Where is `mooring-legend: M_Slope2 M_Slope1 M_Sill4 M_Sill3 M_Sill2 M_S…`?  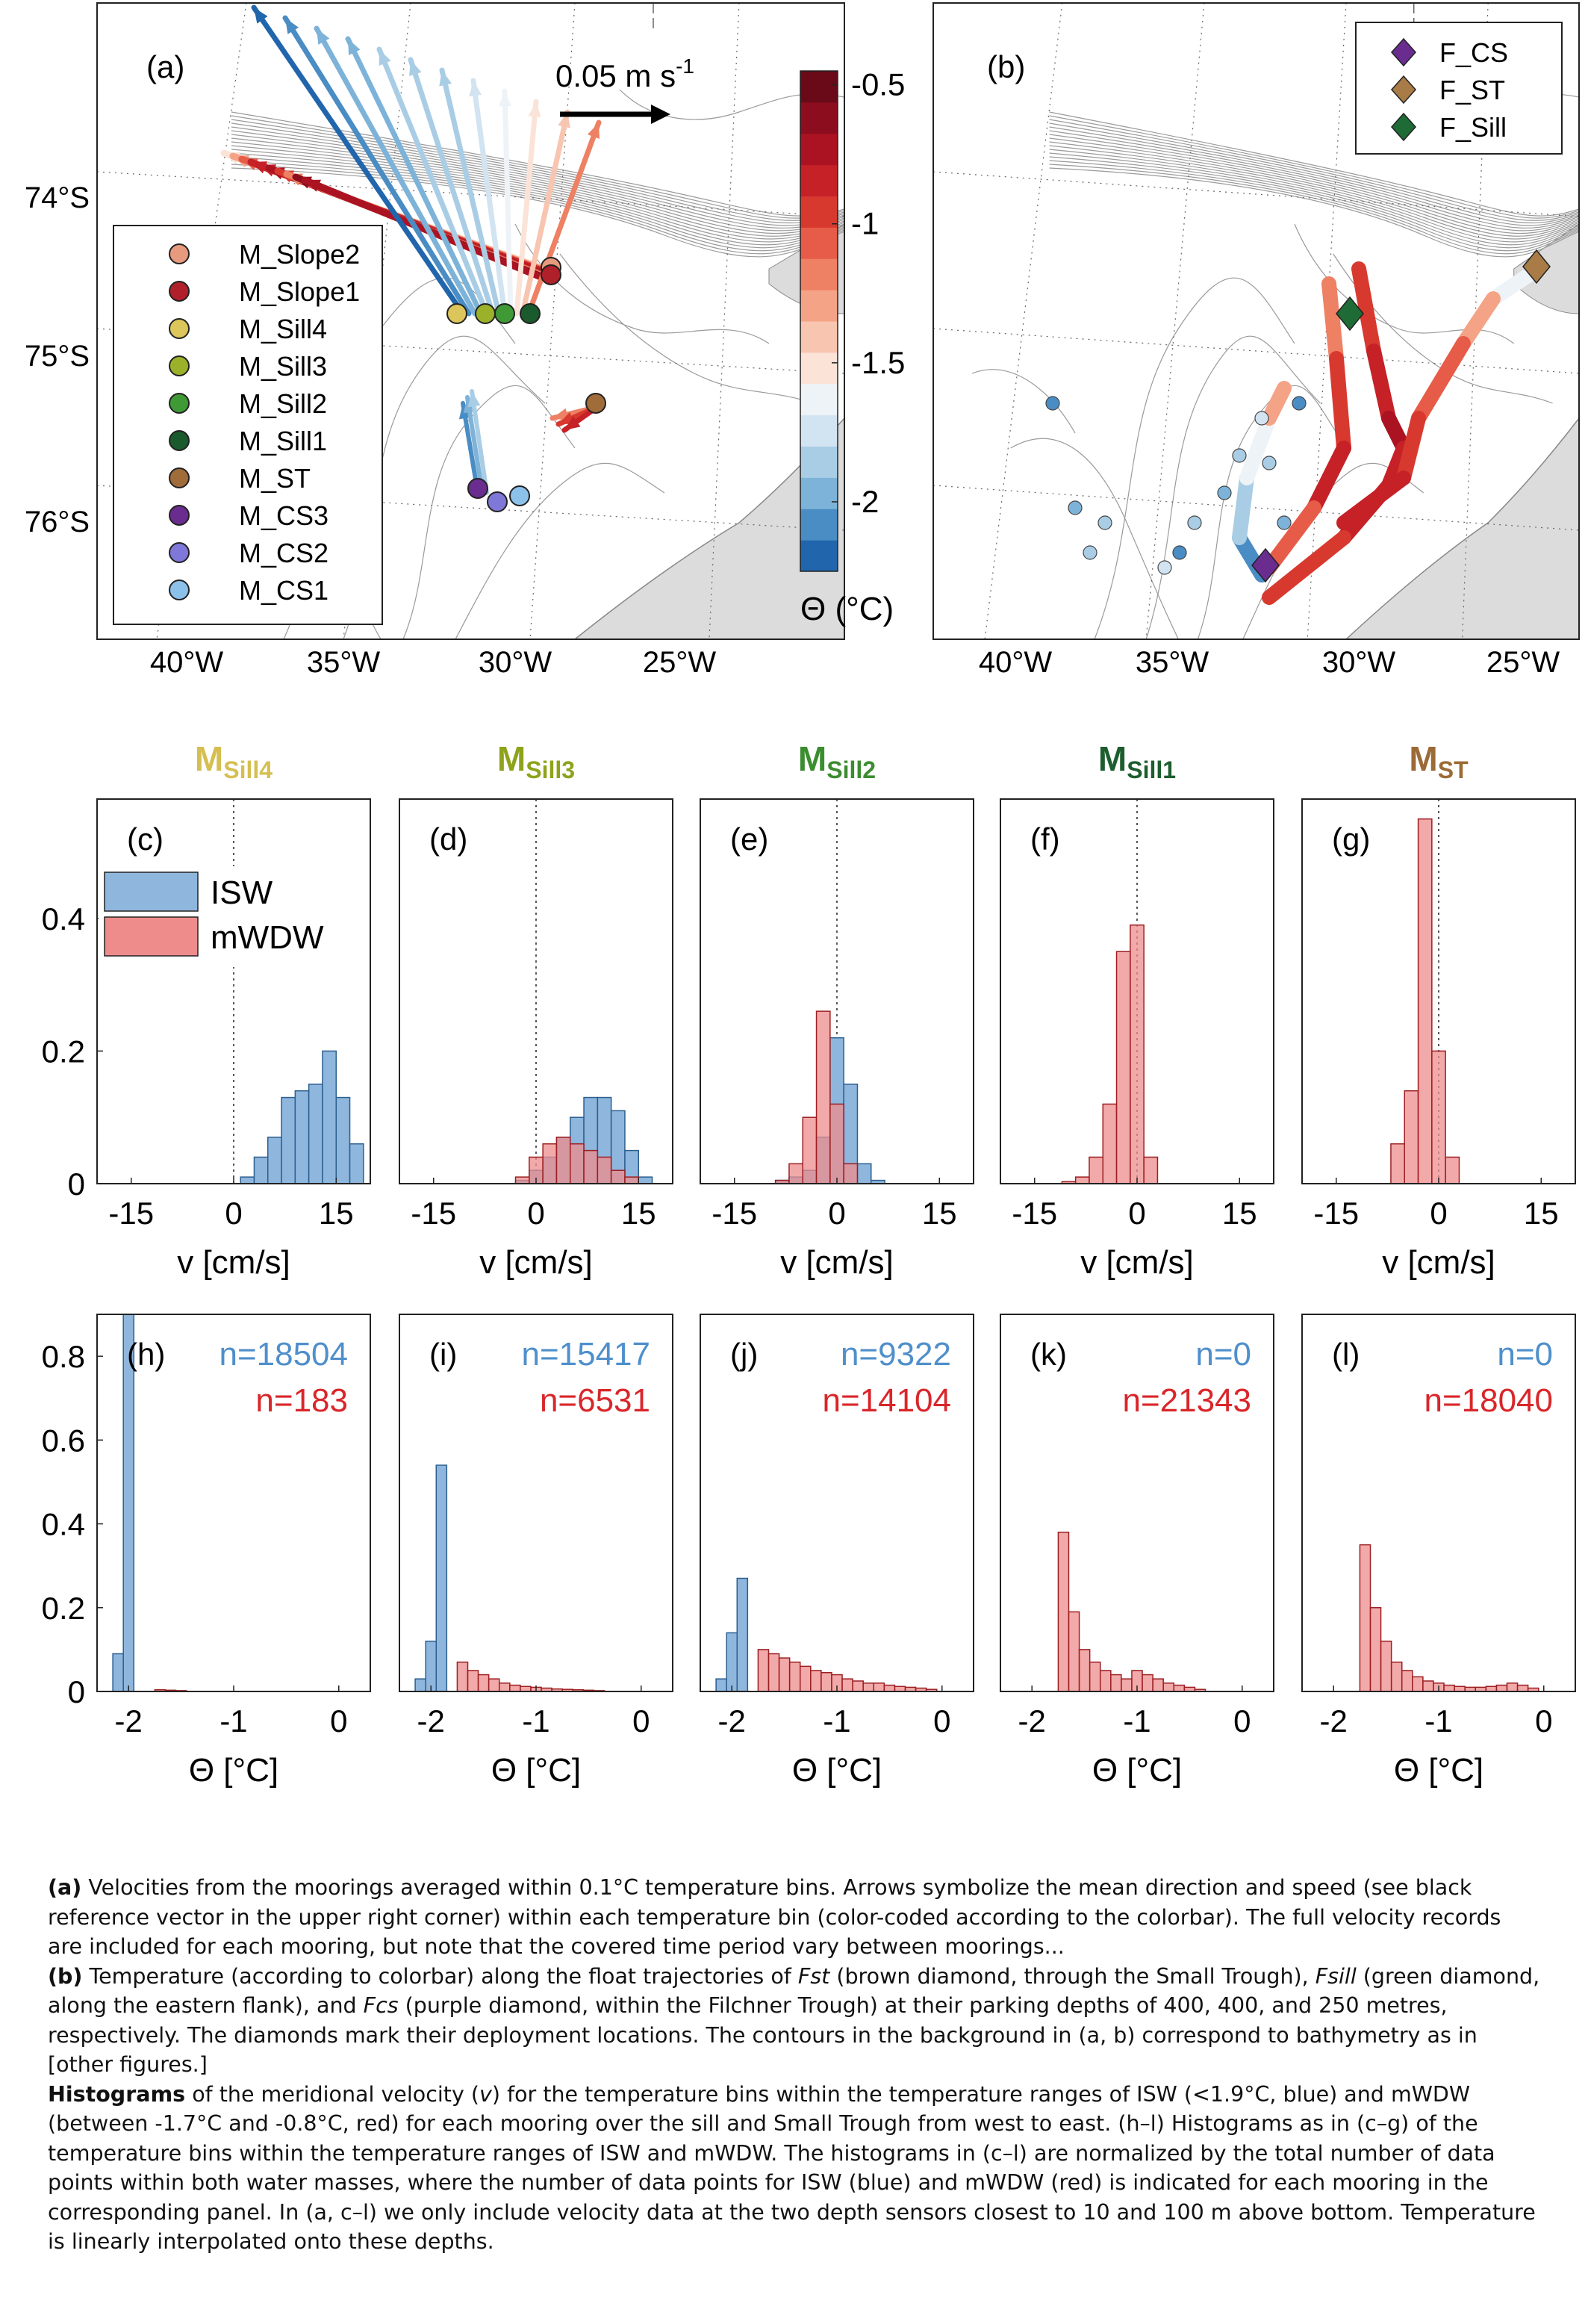
mooring-legend: M_Slope2 M_Slope1 M_Sill4 M_Sill3 M_Sill2 M_S… is located at coordinates (248, 425).